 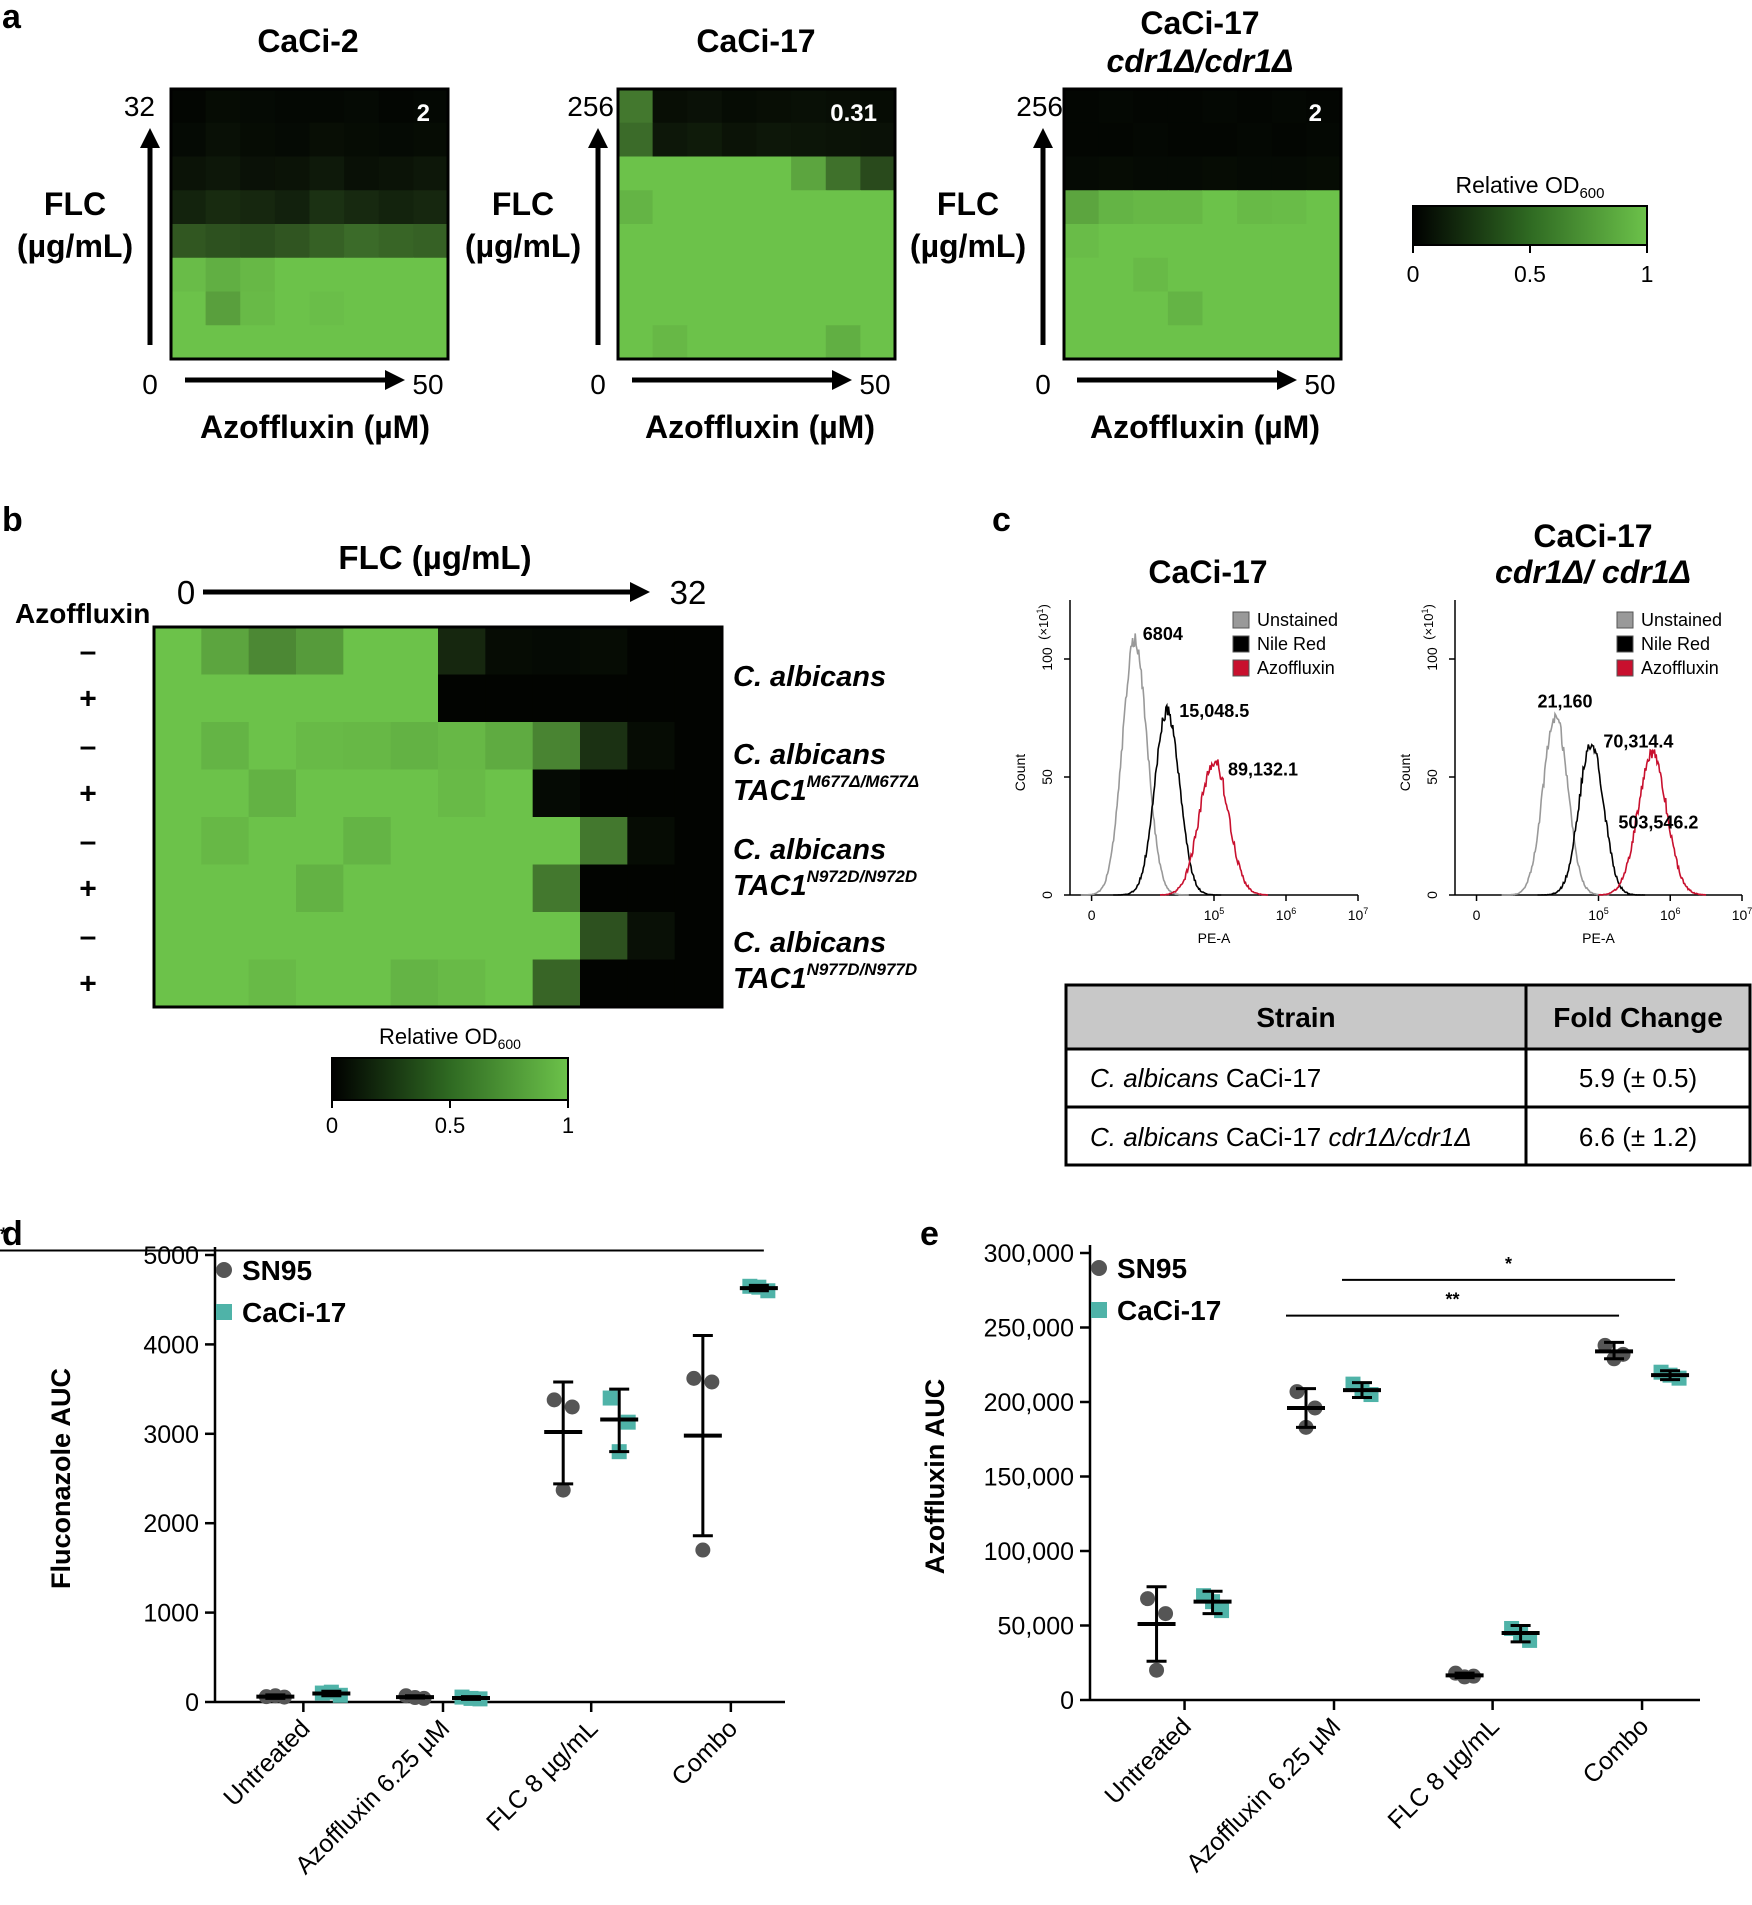 What do you see at coordinates (88, 793) in the screenshot?
I see `row-sign: +` at bounding box center [88, 793].